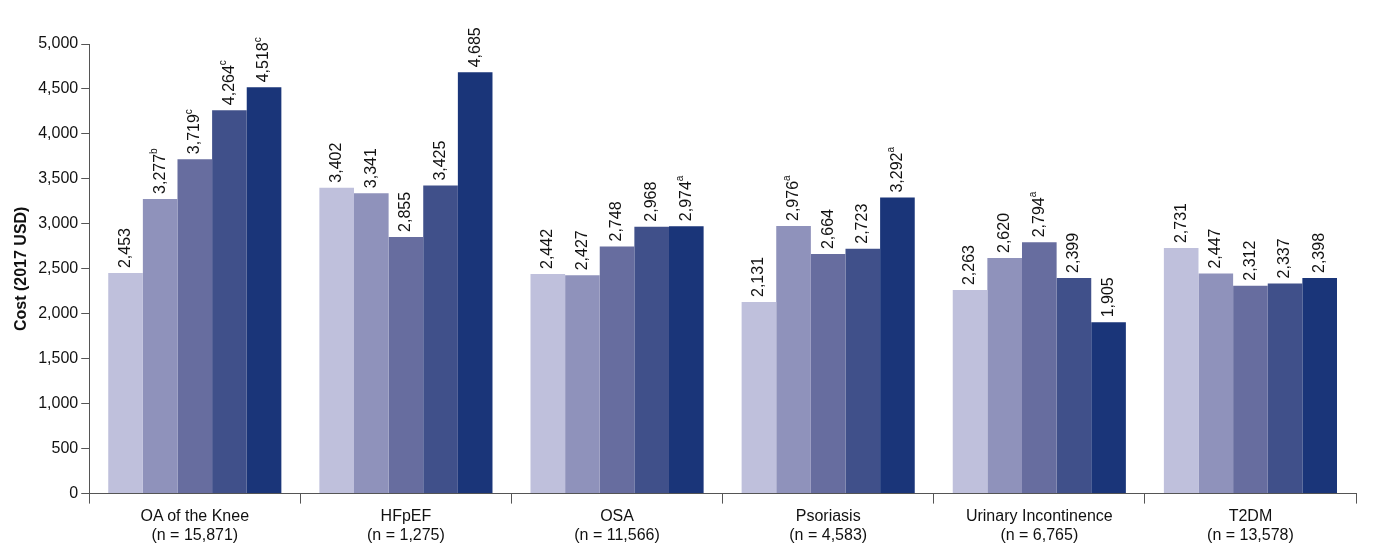  I want to click on data-label: 2,664, so click(827, 229).